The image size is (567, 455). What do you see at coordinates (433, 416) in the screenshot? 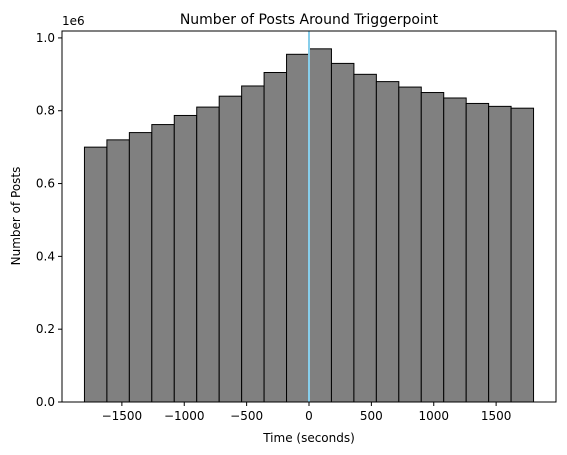
I see `x-tick-label: 1000` at bounding box center [433, 416].